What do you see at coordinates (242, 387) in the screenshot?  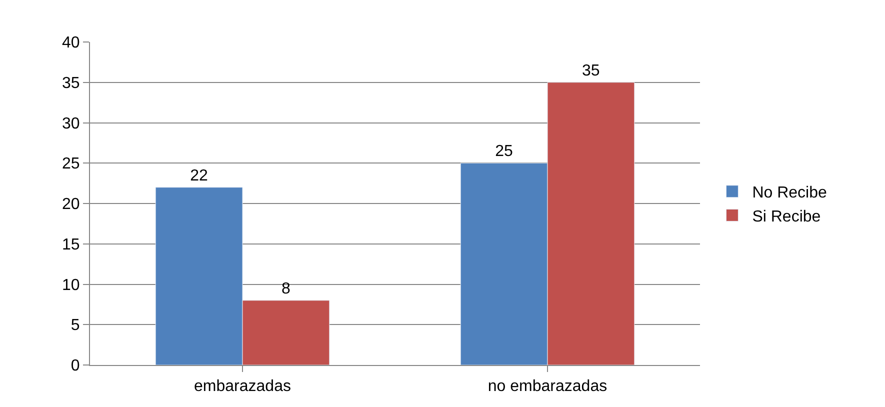 I see `x-tick-label: embarazadas` at bounding box center [242, 387].